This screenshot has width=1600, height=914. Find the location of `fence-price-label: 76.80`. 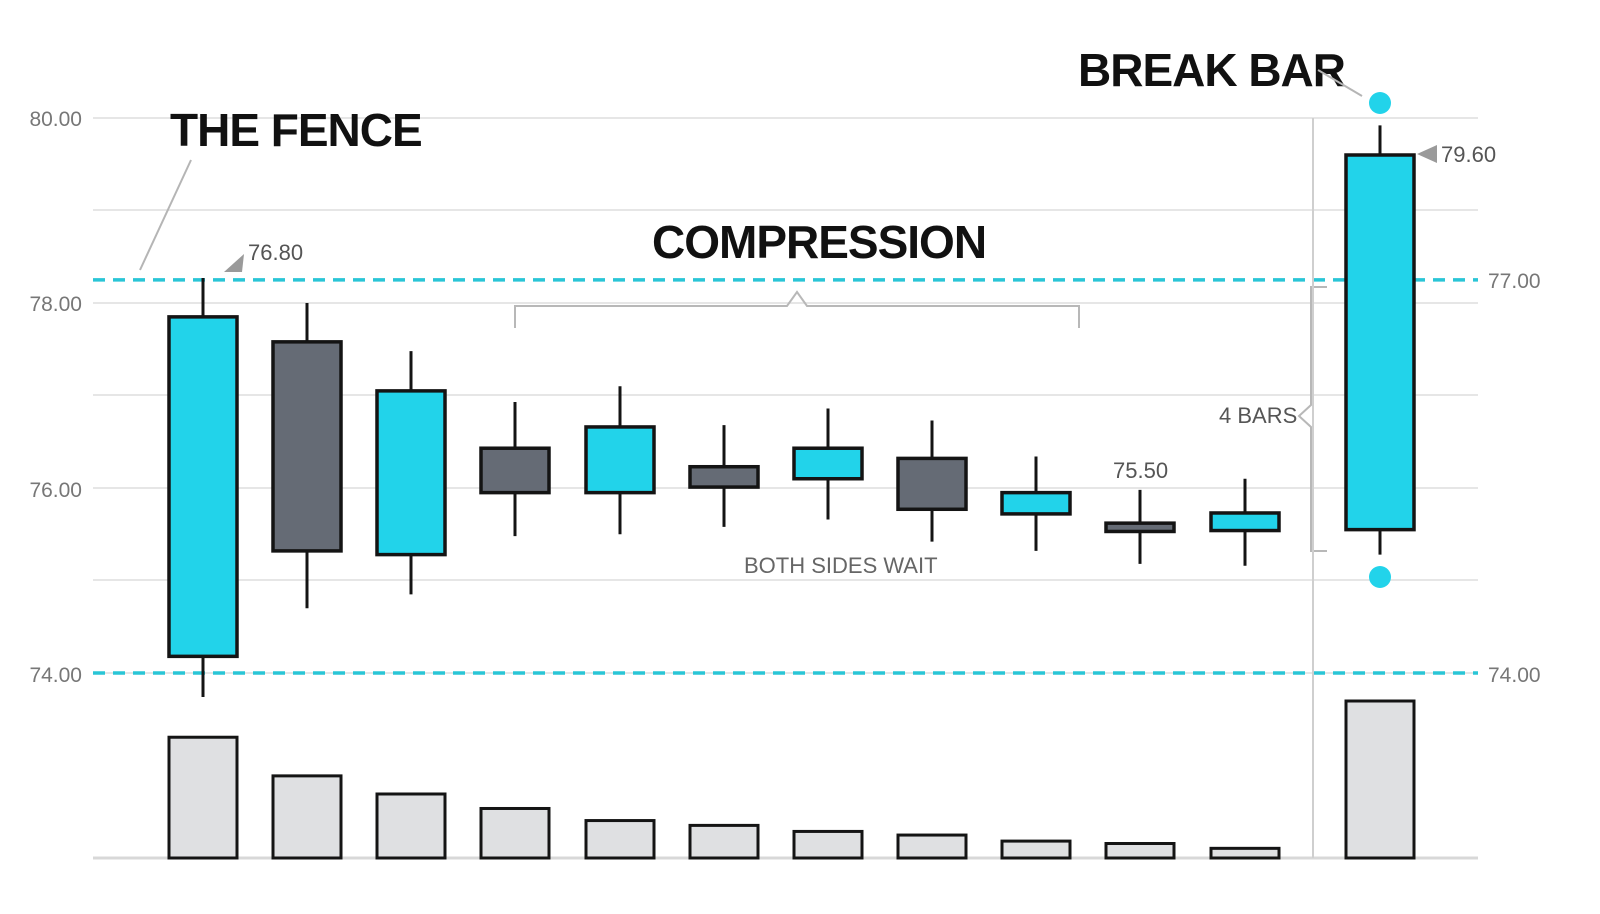

fence-price-label: 76.80 is located at coordinates (275, 252).